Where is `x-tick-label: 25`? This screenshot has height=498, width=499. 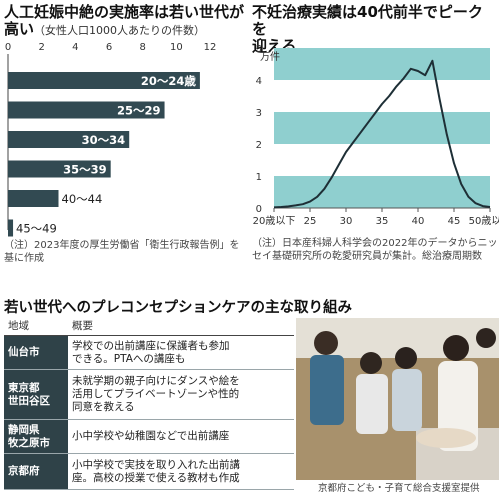 x-tick-label: 25 is located at coordinates (310, 221).